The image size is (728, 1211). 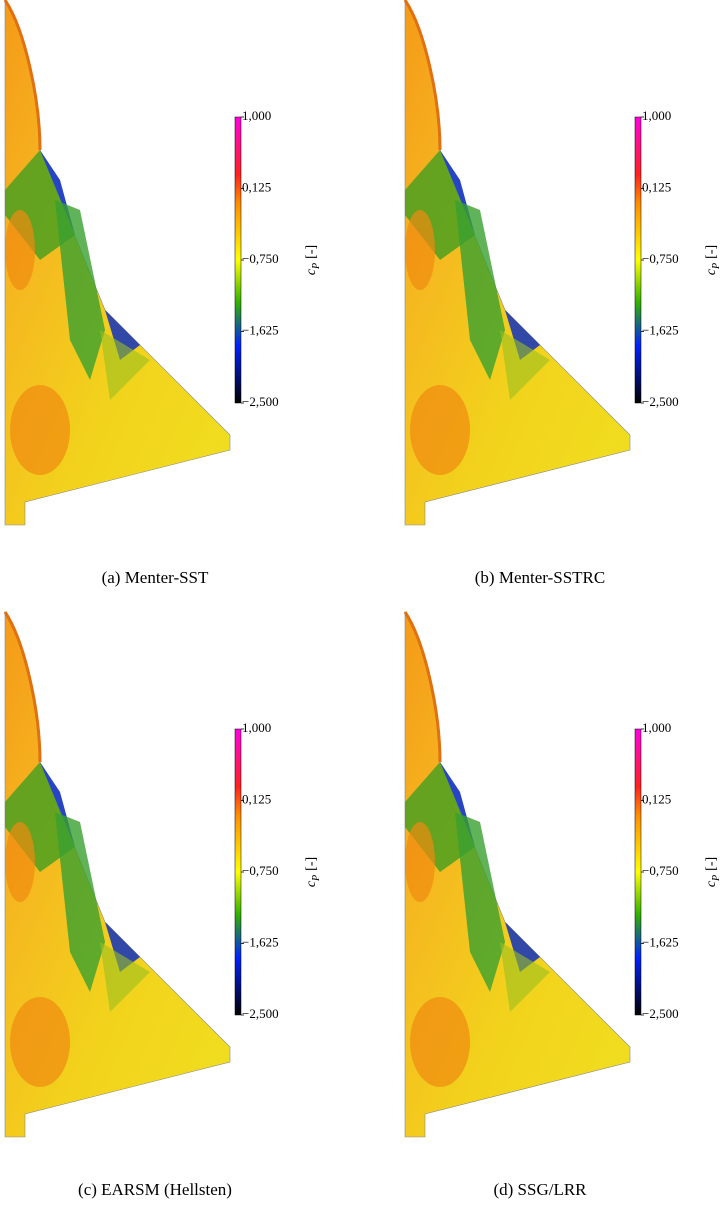 I want to click on caption: (a) Menter-SST, so click(x=155, y=577).